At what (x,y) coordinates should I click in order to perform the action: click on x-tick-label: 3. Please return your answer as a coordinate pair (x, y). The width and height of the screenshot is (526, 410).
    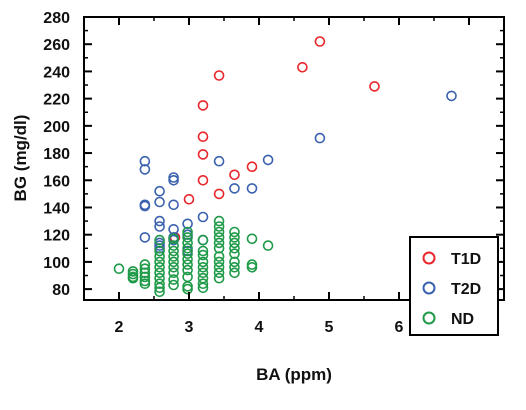
    Looking at the image, I should click on (189, 327).